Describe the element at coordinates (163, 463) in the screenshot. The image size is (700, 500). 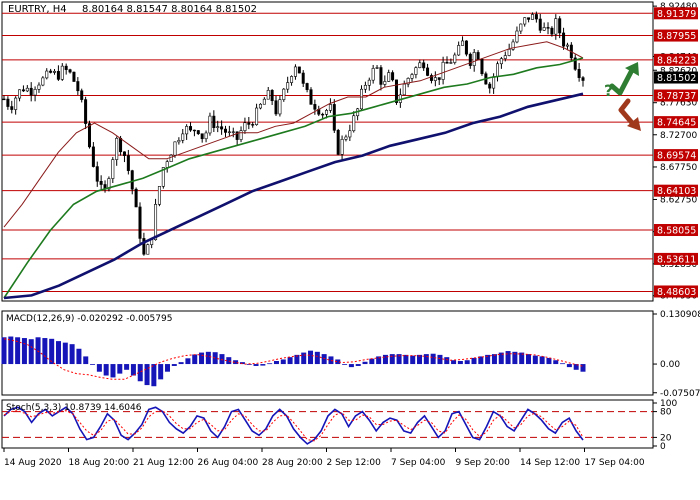
I see `time-axis-tick-label: 21 Aug 12:00` at that location.